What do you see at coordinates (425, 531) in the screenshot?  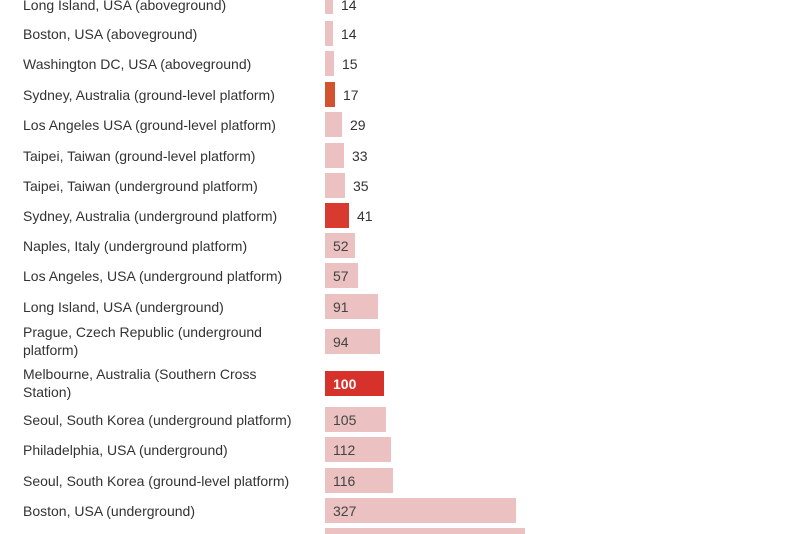 I see `bar-partial` at bounding box center [425, 531].